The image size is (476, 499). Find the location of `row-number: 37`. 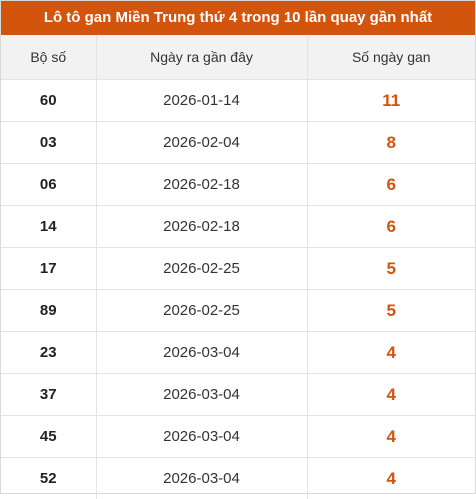

row-number: 37 is located at coordinates (48, 395).